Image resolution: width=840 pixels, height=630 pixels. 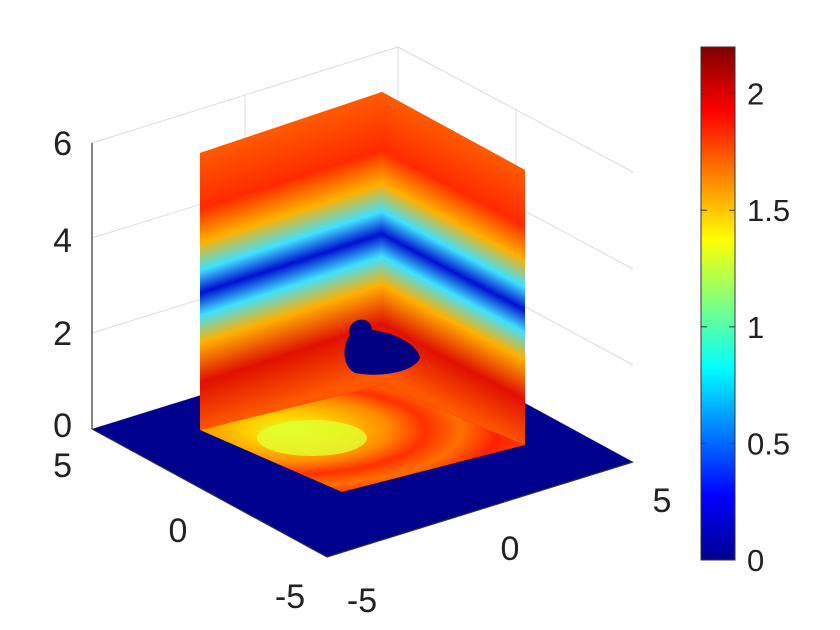 I want to click on z-tick-label: 2, so click(x=62, y=334).